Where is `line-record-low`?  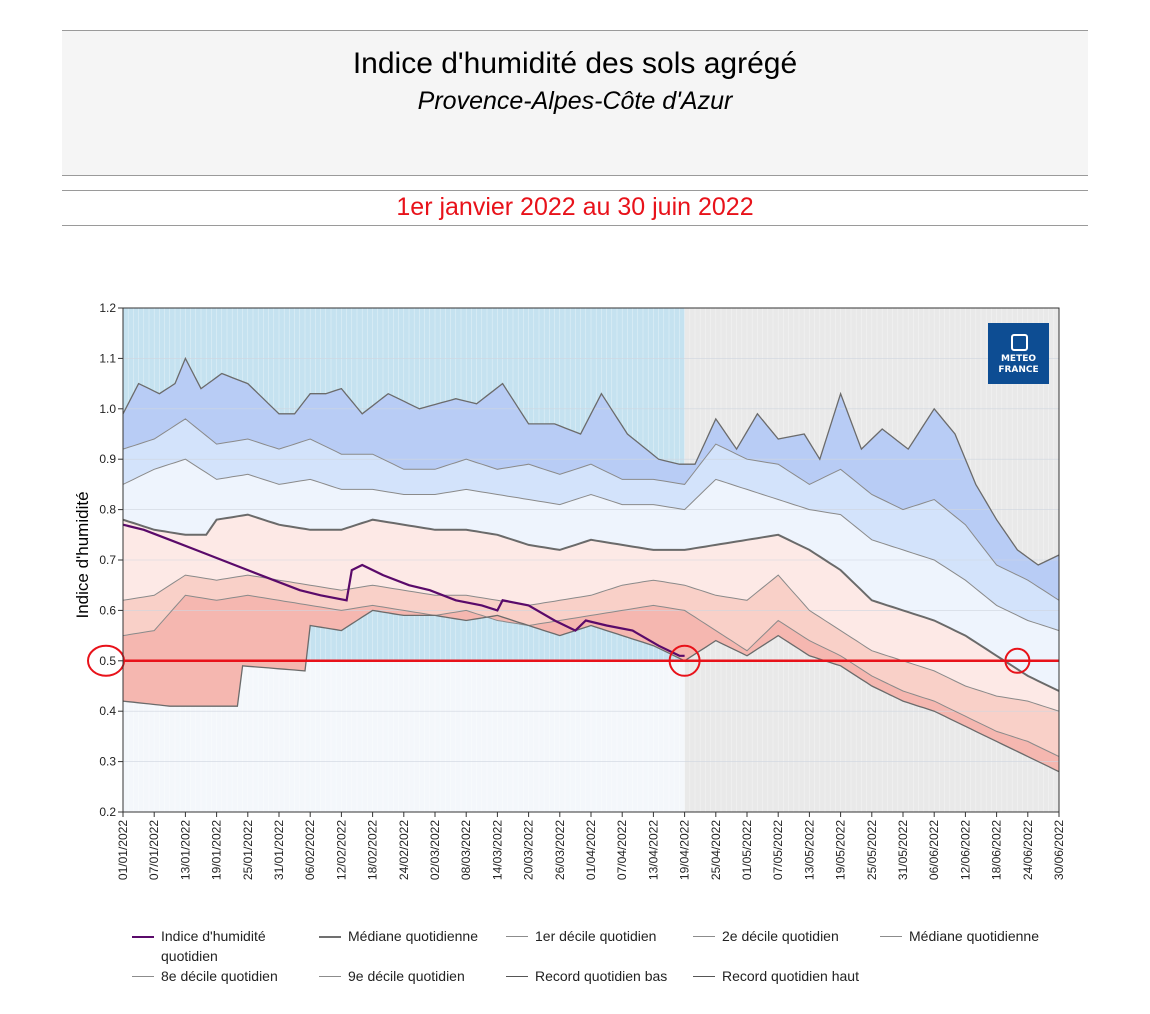
line-record-low is located at coordinates (591, 691).